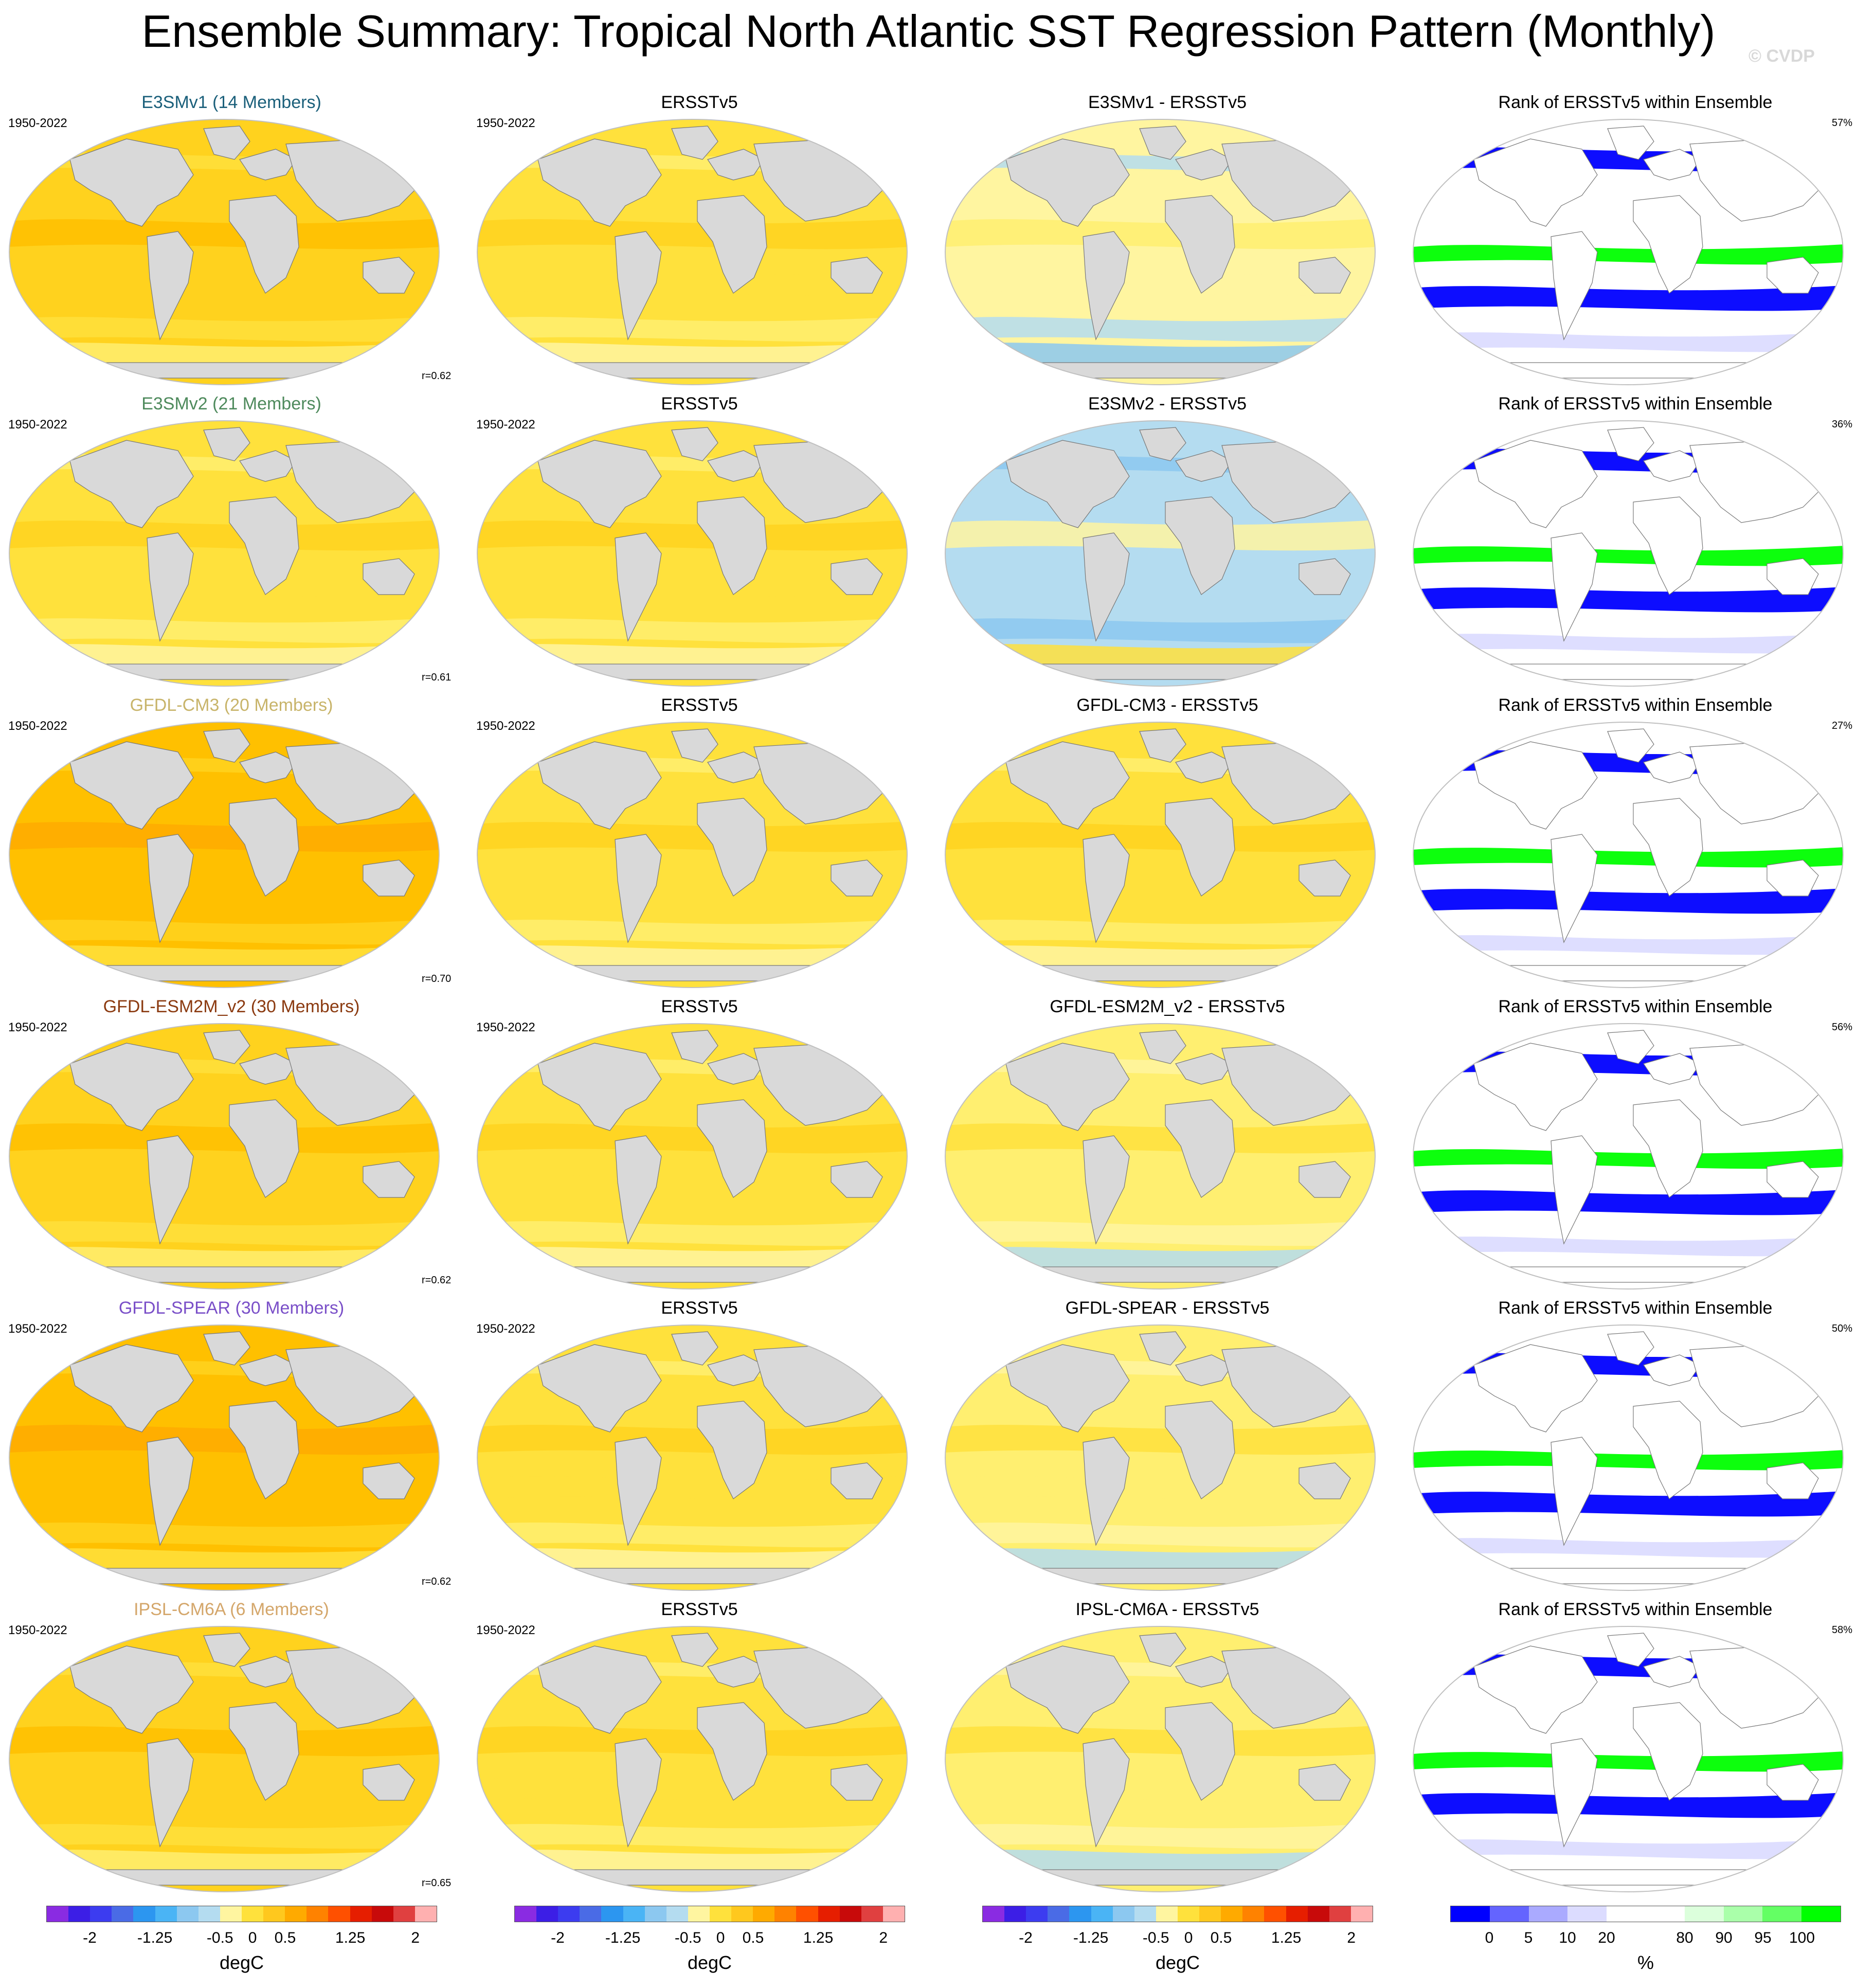  Describe the element at coordinates (1167, 1007) in the screenshot. I see `panel-title: GFDL-ESM2M_v2 - ERSSTv5` at that location.